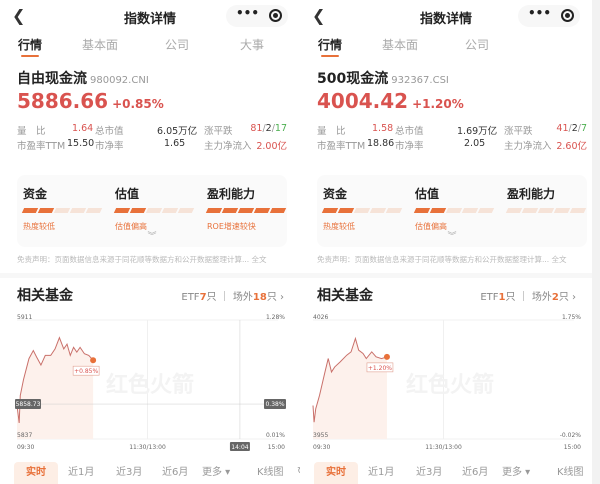 This screenshot has height=484, width=600. What do you see at coordinates (574, 297) in the screenshot?
I see `chevron-right-icon: ›` at bounding box center [574, 297].